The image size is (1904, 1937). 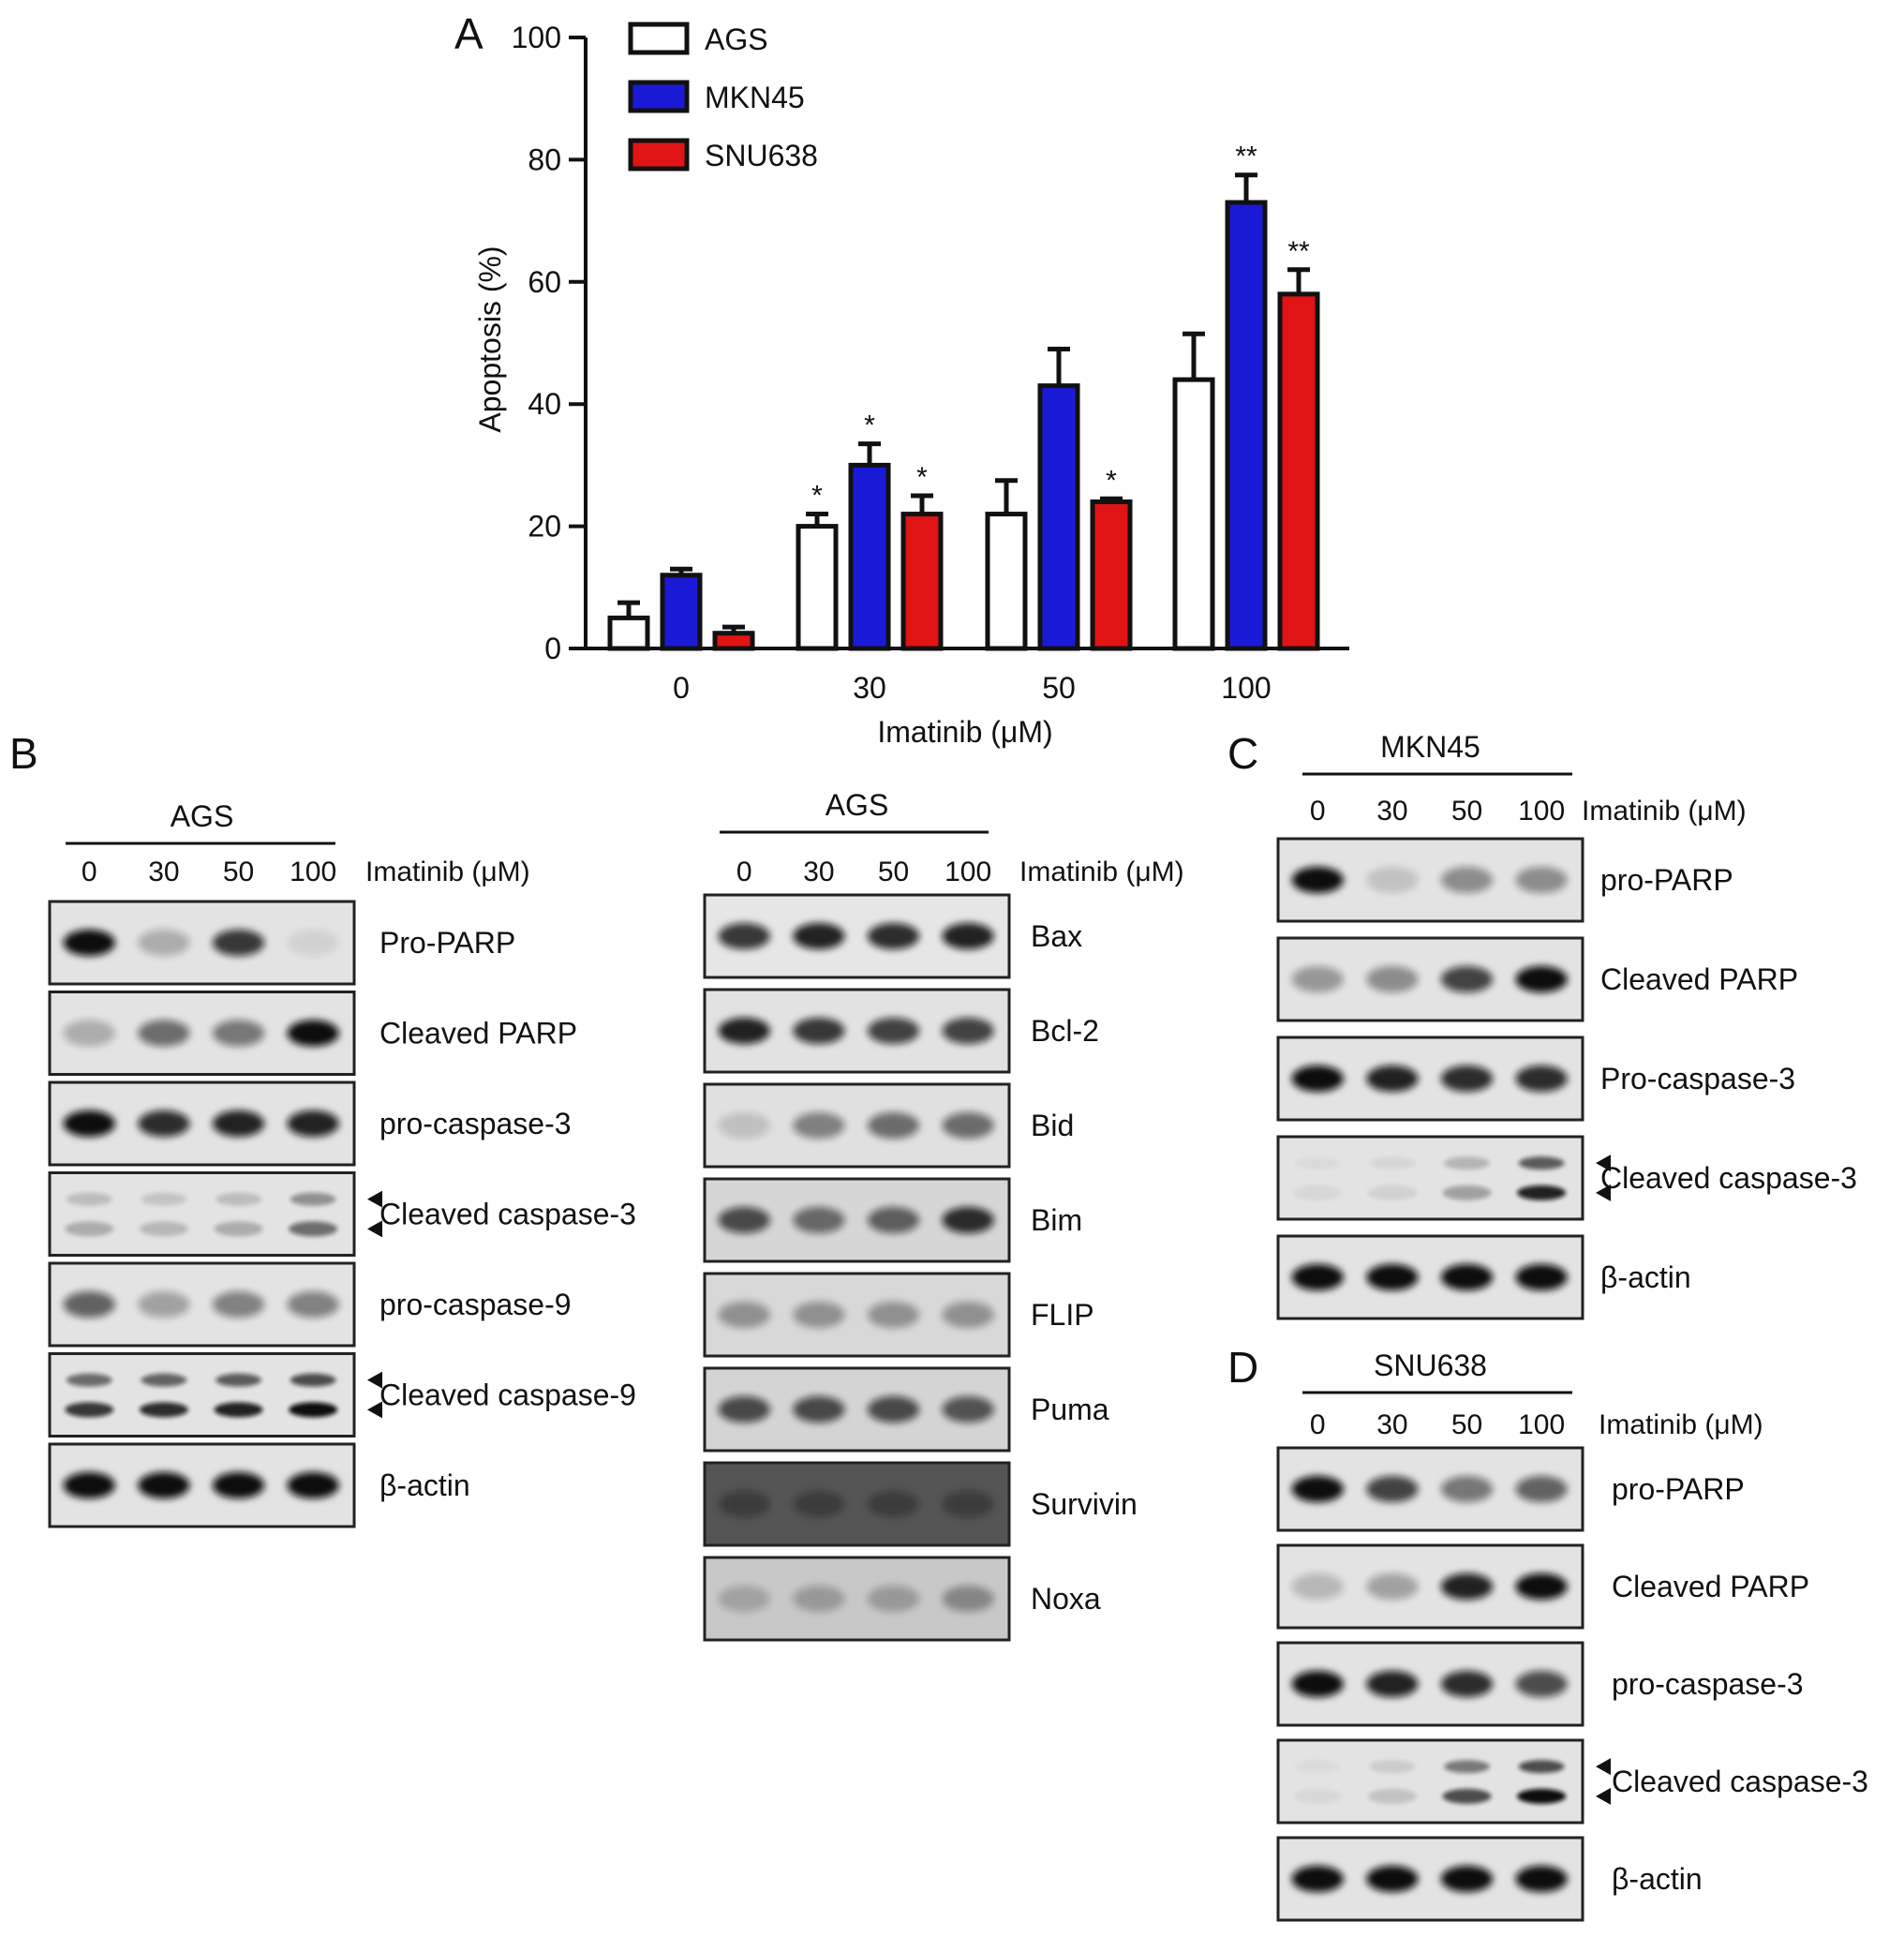 What do you see at coordinates (761, 155) in the screenshot?
I see `legend-label-snu638: SNU638` at bounding box center [761, 155].